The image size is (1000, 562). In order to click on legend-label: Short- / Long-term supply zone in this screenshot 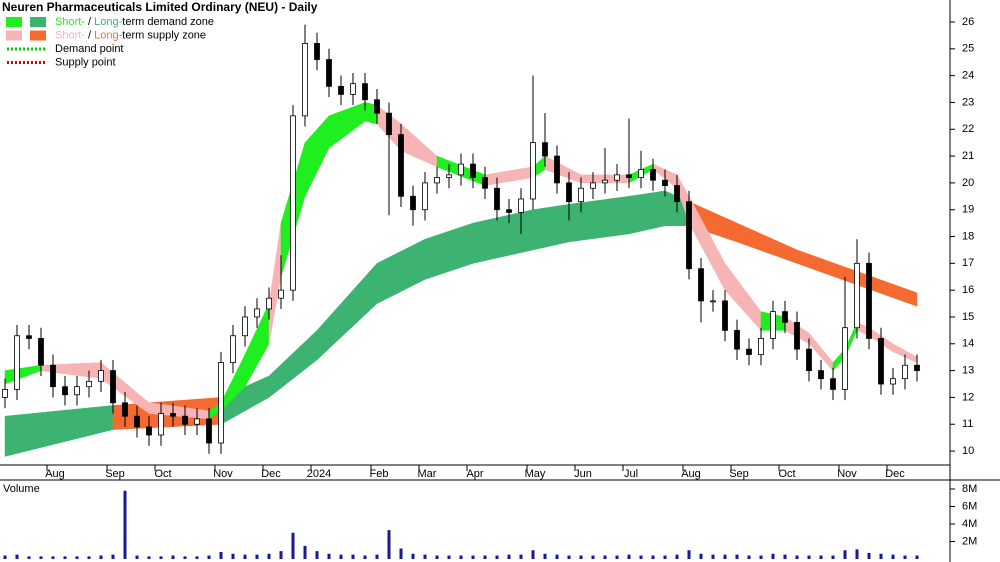, I will do `click(130, 35)`.